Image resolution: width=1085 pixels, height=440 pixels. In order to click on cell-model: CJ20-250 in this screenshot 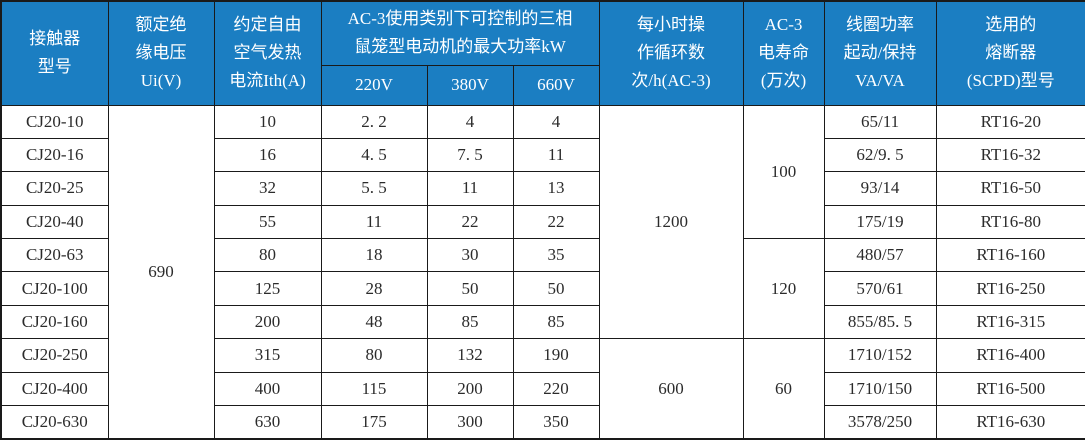, I will do `click(54, 355)`.